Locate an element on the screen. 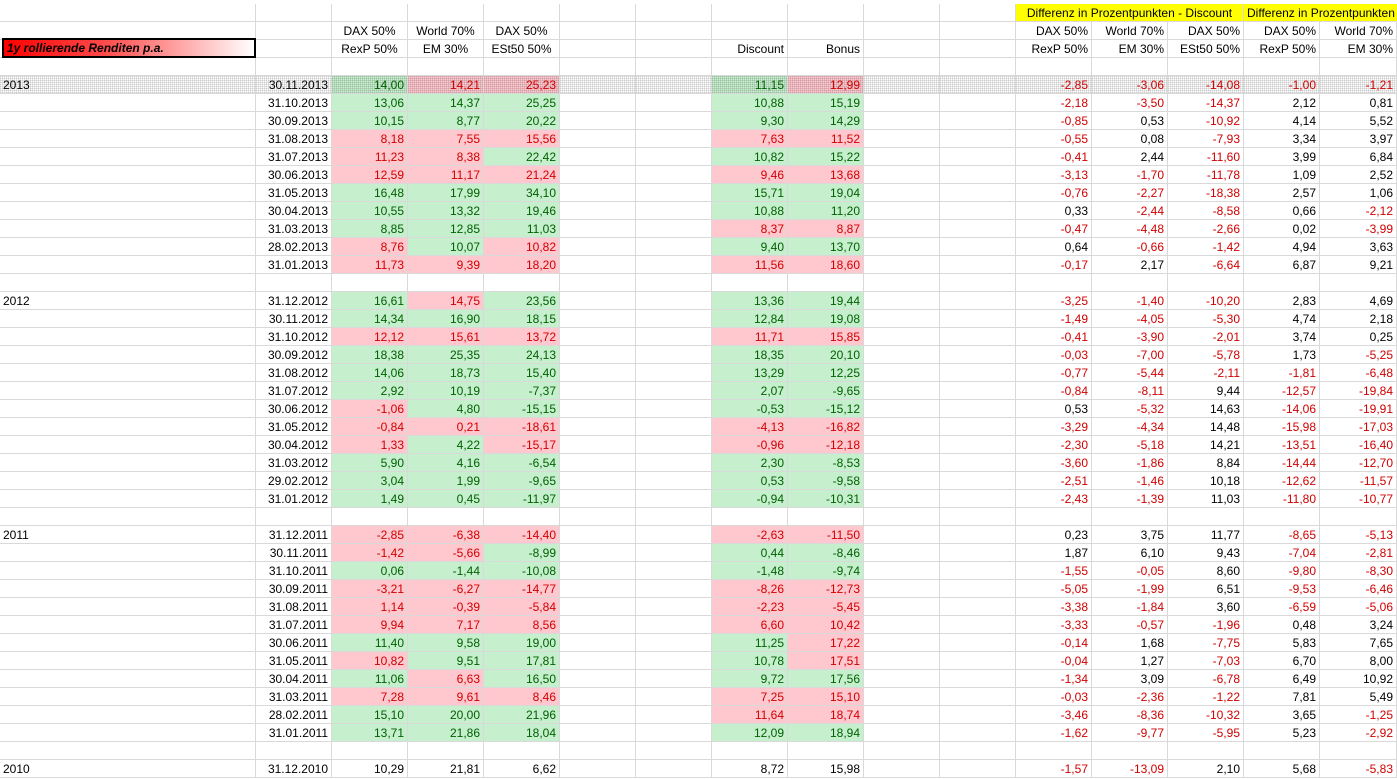  date-cell: 31.08.2013 is located at coordinates (294, 139).